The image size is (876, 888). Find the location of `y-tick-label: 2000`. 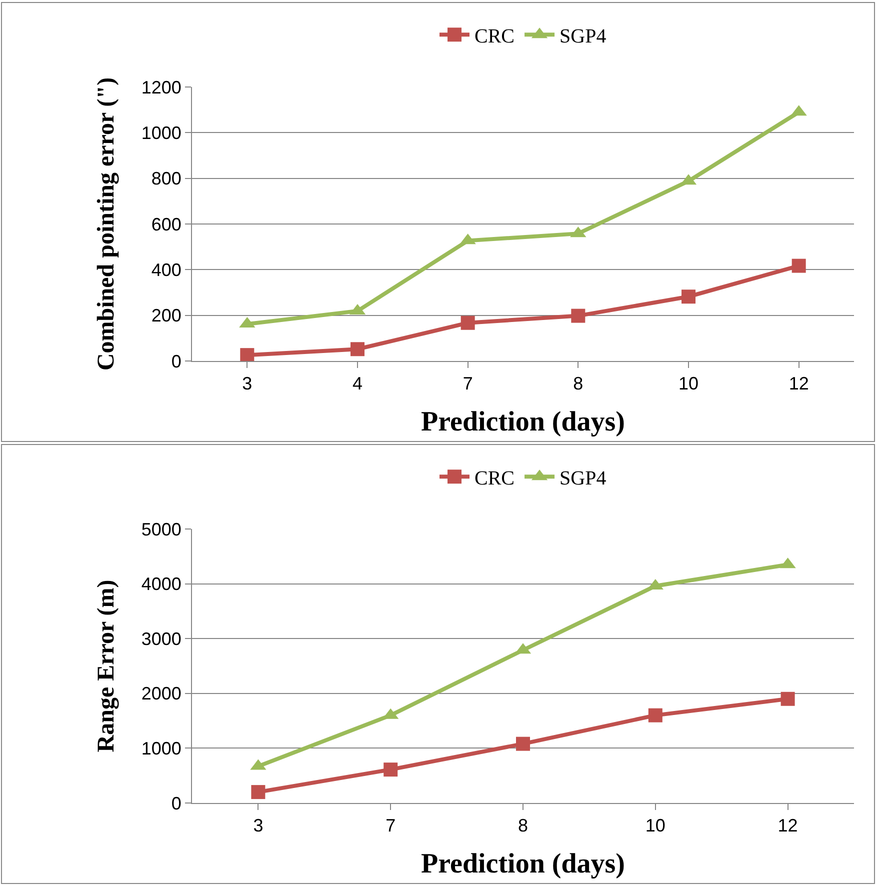

y-tick-label: 2000 is located at coordinates (161, 694).